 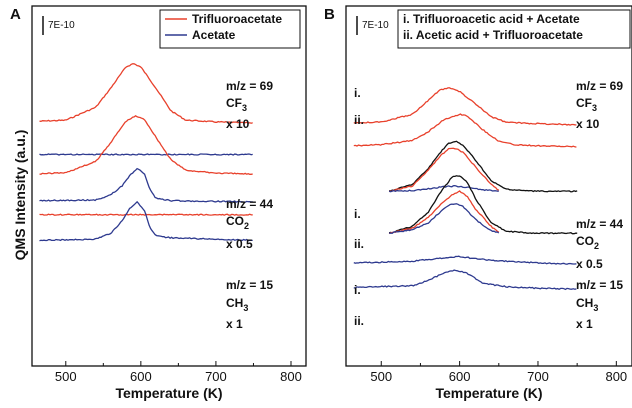 I want to click on panel-letter: B, so click(x=329, y=14).